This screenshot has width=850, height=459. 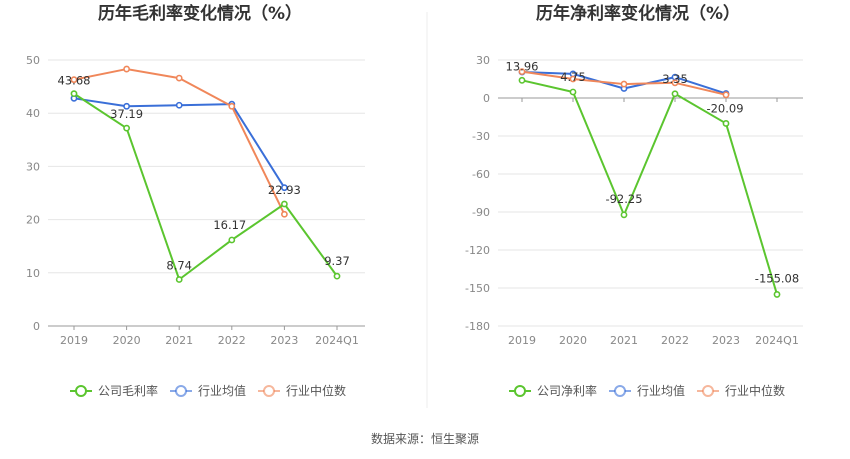 What do you see at coordinates (33, 220) in the screenshot?
I see `gross-margin-y-tick-label: 20` at bounding box center [33, 220].